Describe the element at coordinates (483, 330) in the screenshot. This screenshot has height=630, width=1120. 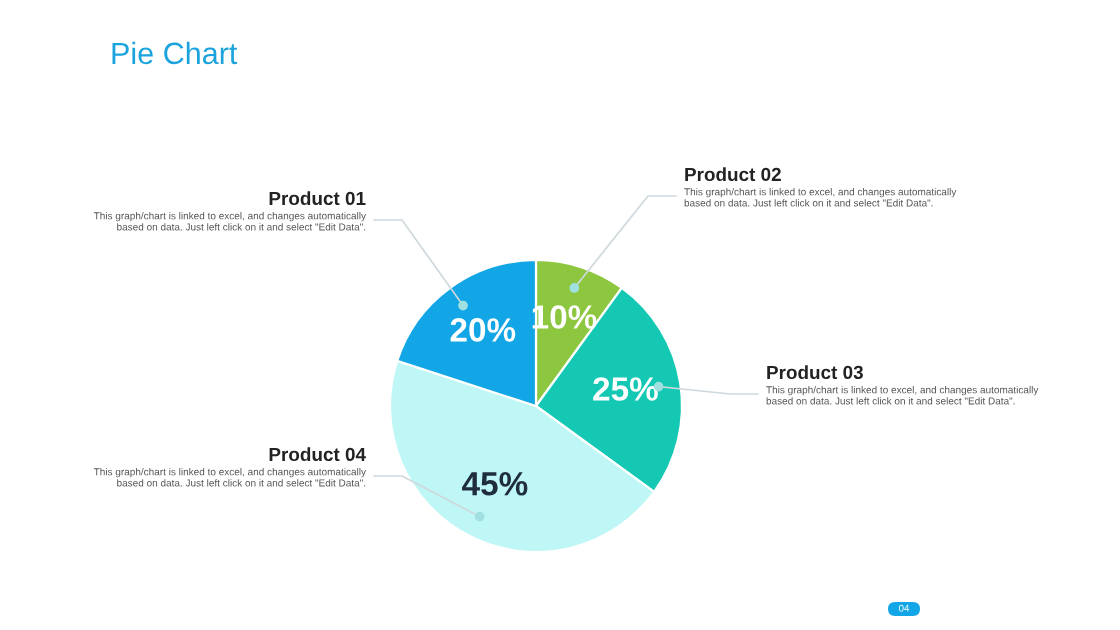
I see `data-label: 20%` at that location.